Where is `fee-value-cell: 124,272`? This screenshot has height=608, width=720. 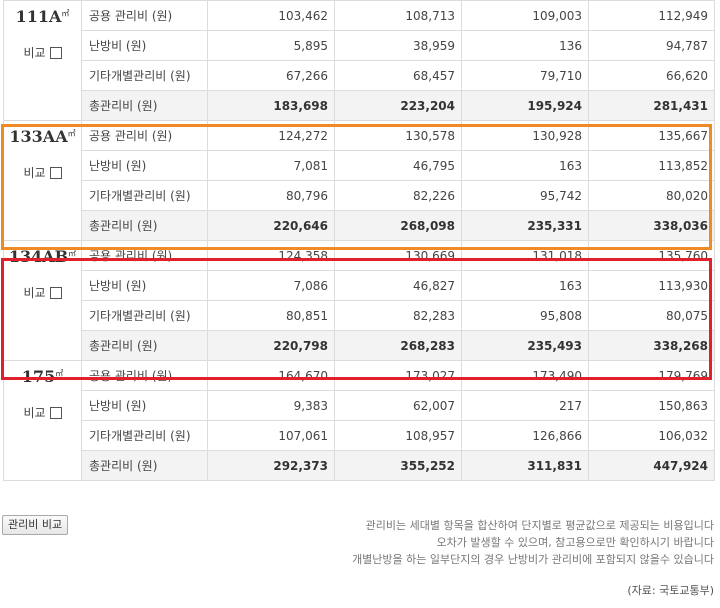
fee-value-cell: 124,272 is located at coordinates (271, 135).